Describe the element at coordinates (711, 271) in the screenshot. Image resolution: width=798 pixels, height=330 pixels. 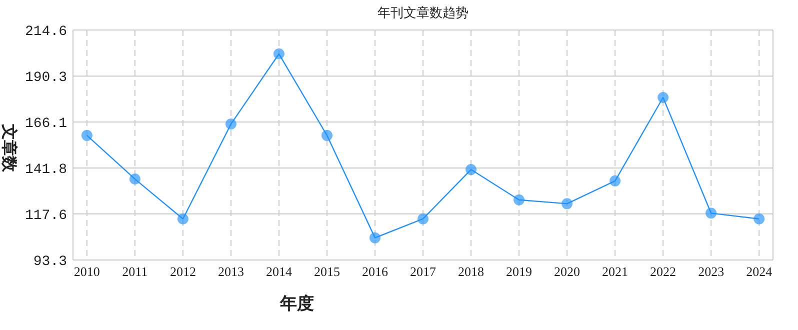
I see `x-tick-label: 2023` at that location.